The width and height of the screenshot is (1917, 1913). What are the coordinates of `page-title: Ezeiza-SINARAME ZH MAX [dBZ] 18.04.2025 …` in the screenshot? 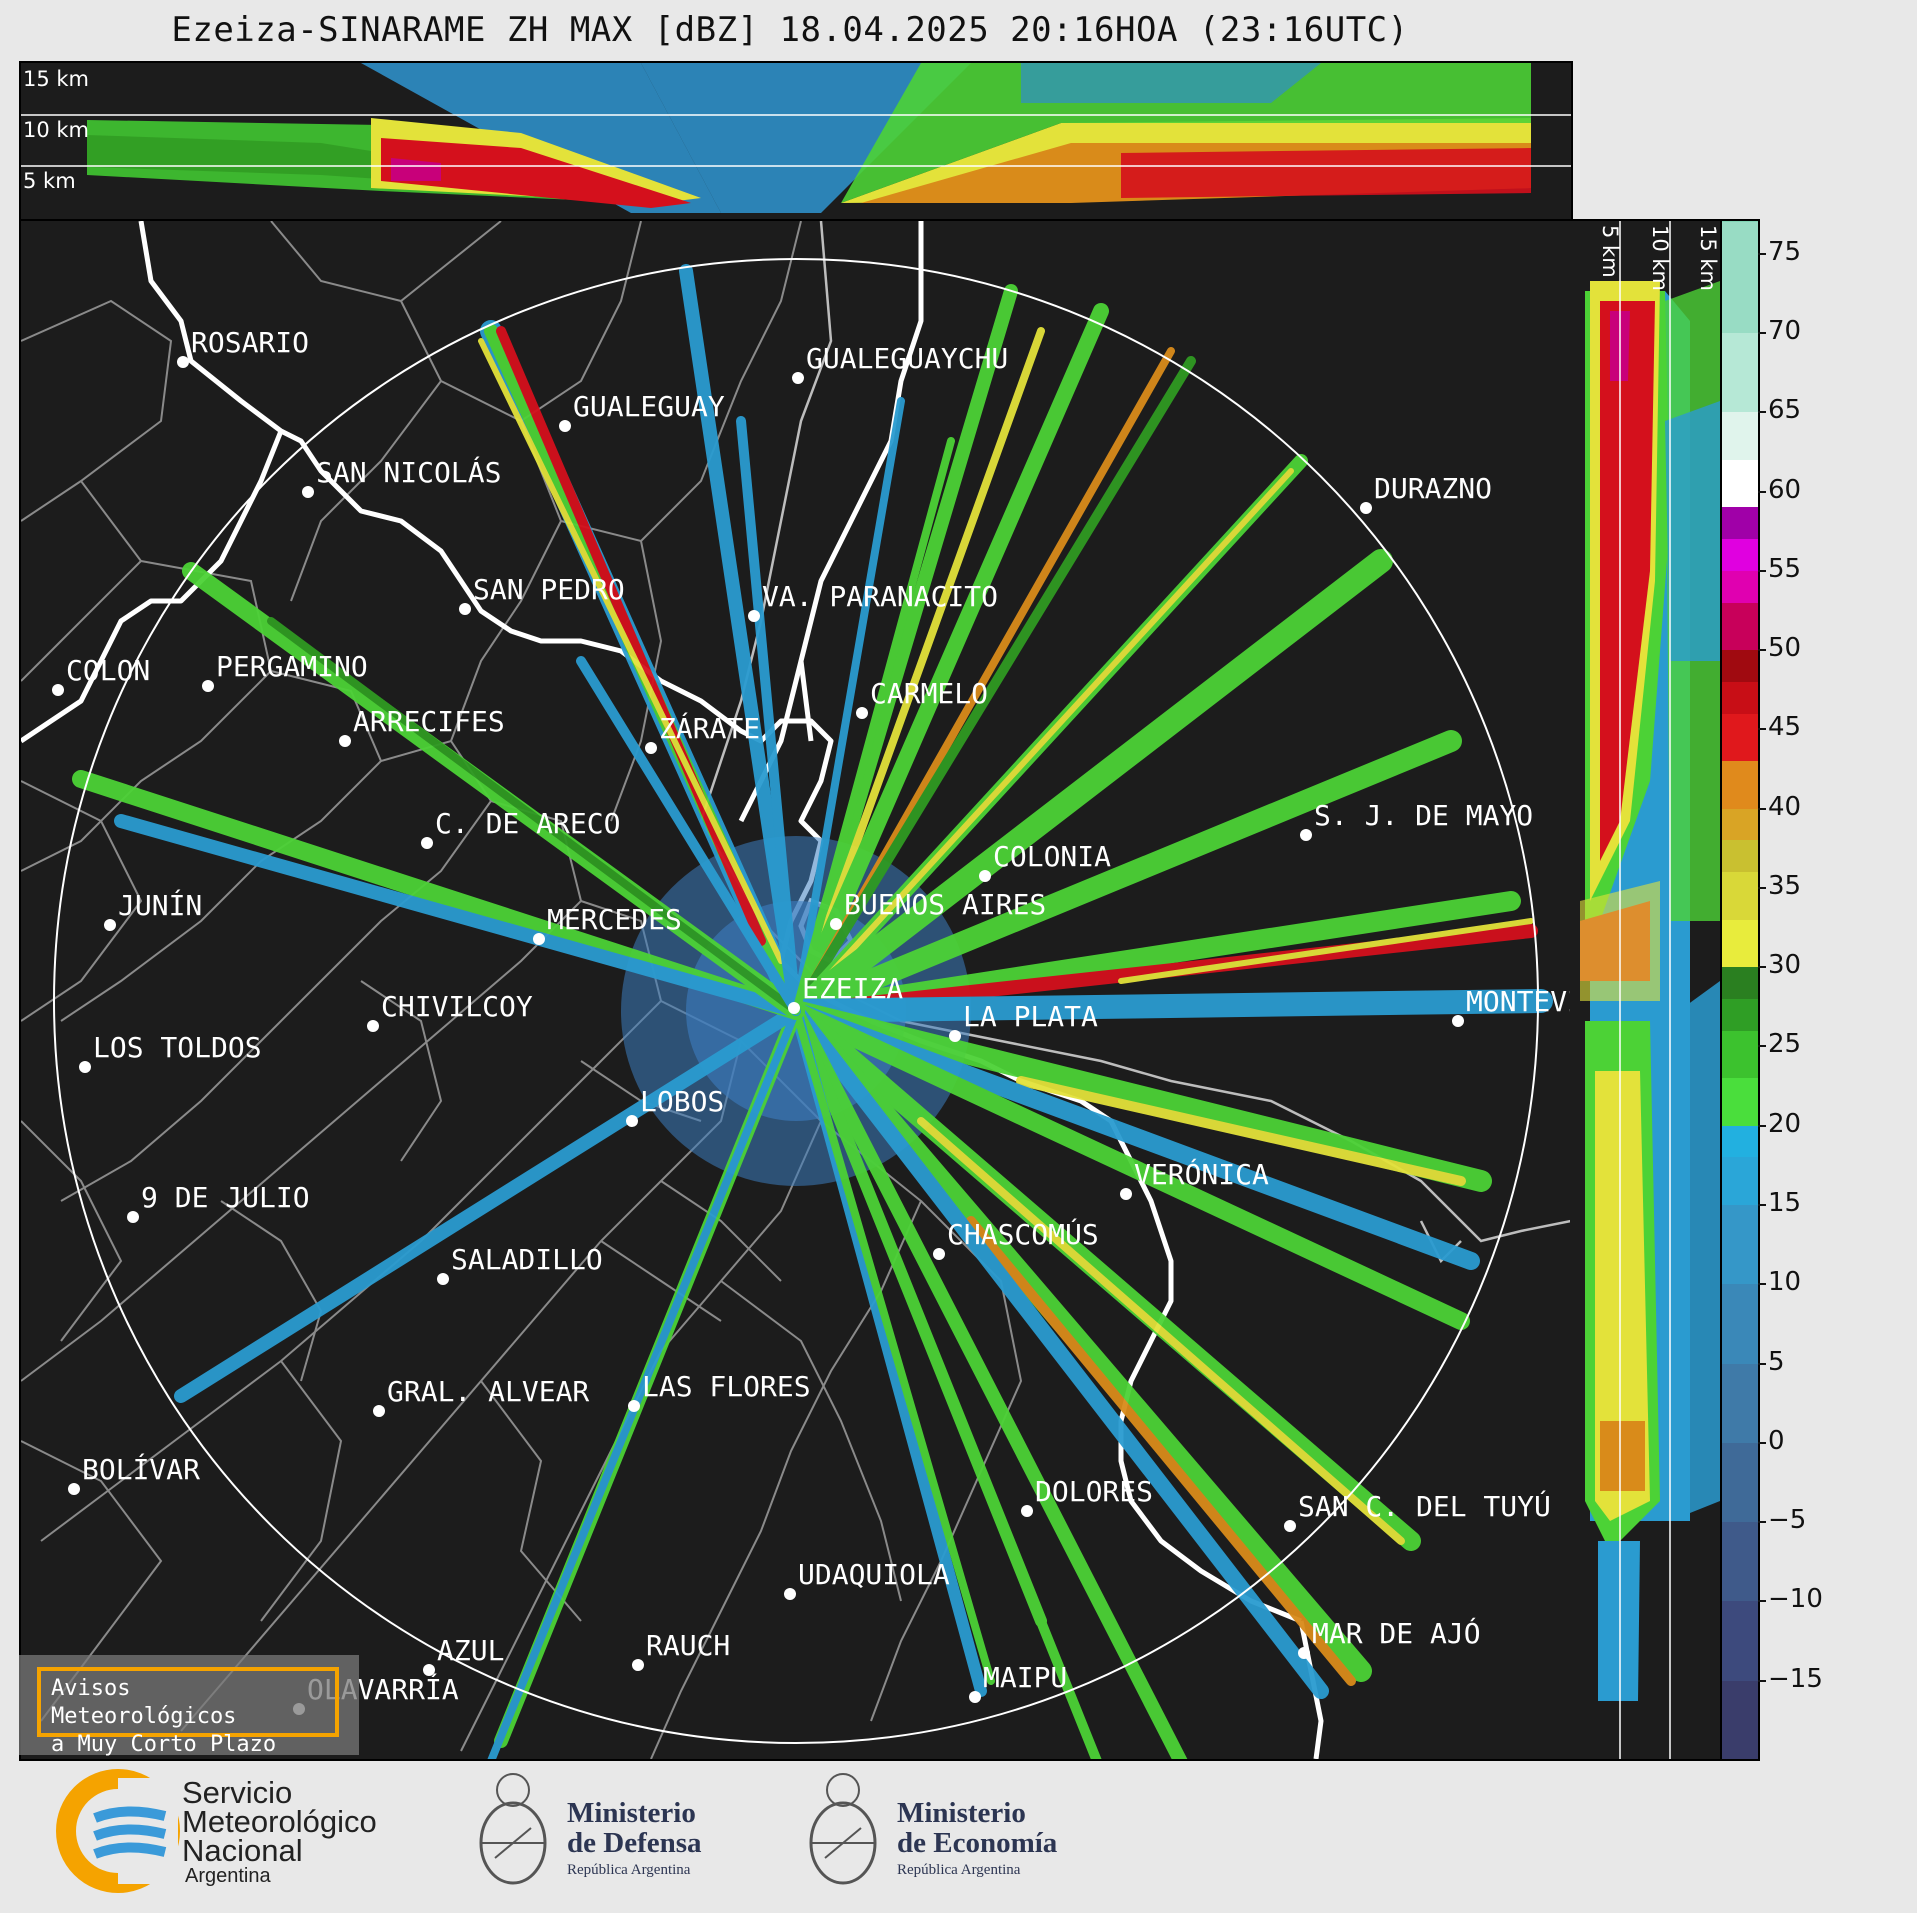 It's located at (790, 30).